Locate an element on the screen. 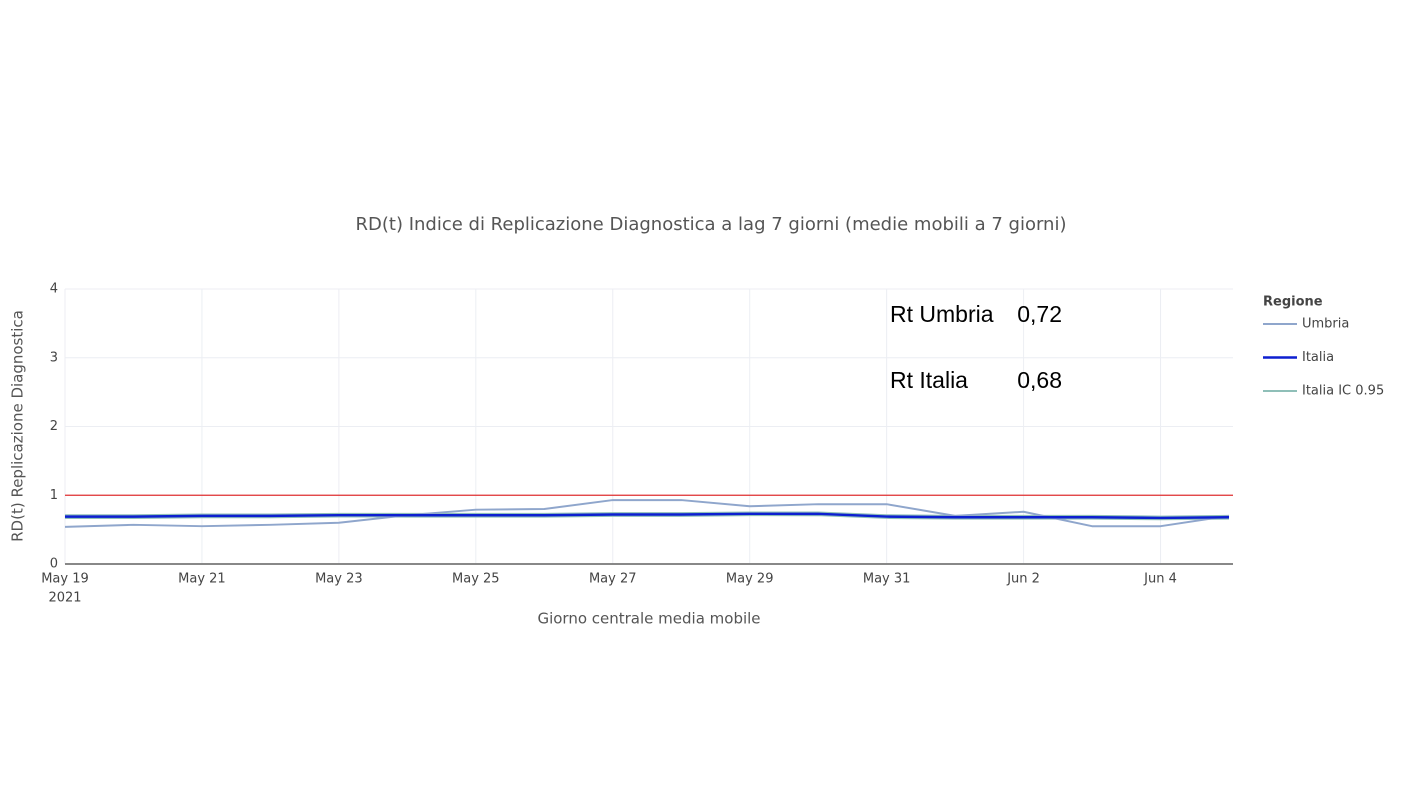  x-tick-label: May 21 is located at coordinates (202, 579).